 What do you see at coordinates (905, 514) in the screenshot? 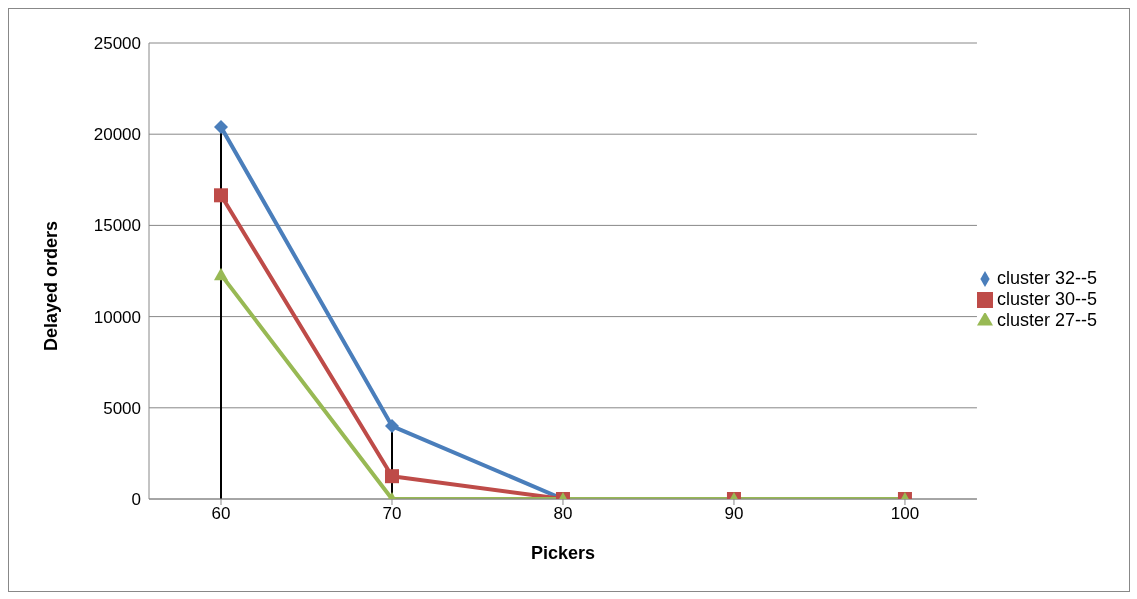
I see `x-tick-label: 100` at bounding box center [905, 514].